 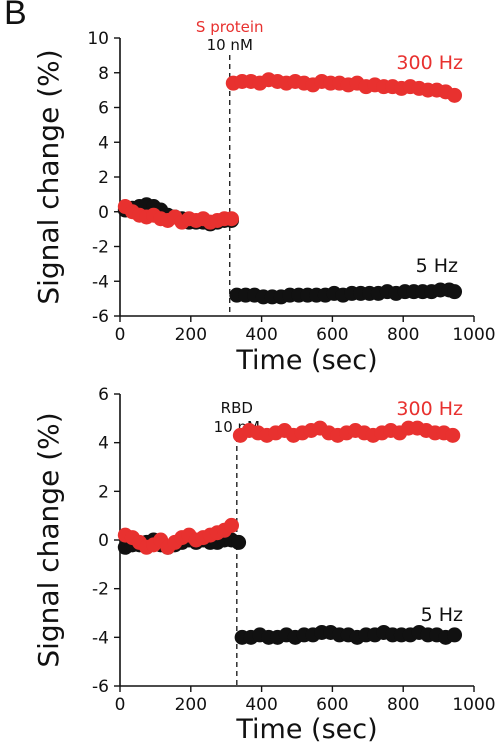 I want to click on annotation-text: 10 nM, so click(x=230, y=45).